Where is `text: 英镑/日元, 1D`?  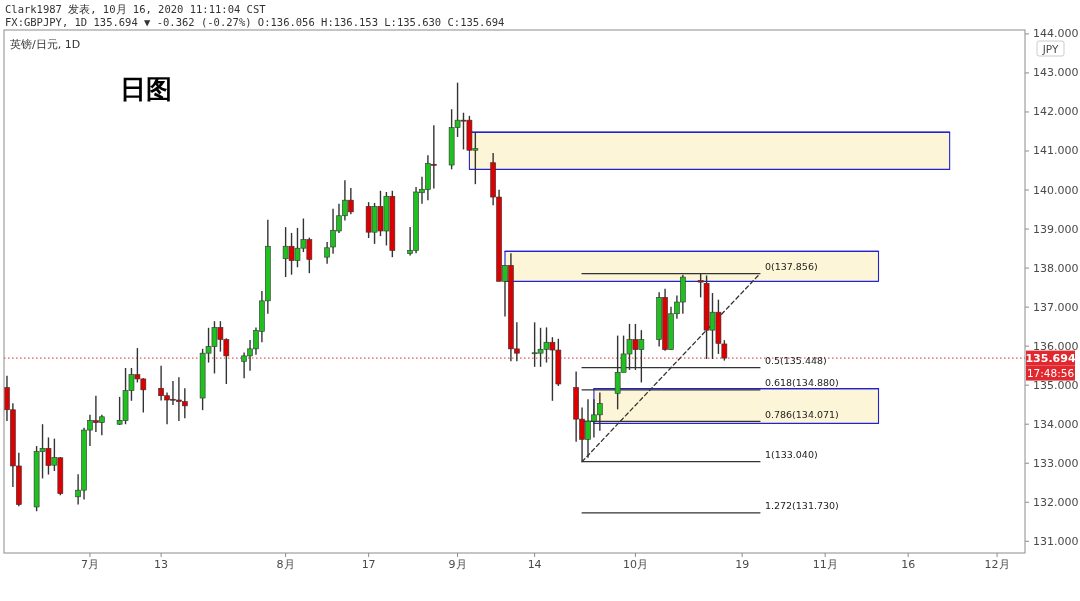 text: 英镑/日元, 1D is located at coordinates (45, 44).